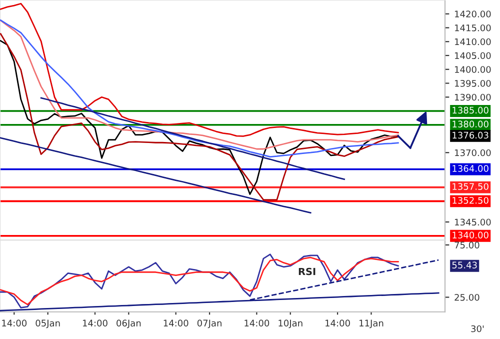 This screenshot has width=500, height=339. Describe the element at coordinates (464, 265) in the screenshot. I see `text: 55.43` at that location.